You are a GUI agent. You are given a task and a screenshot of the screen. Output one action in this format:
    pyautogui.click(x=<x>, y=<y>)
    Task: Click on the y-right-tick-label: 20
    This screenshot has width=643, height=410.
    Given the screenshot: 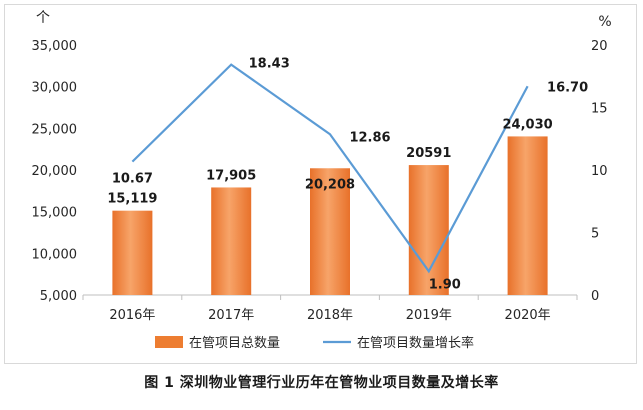 What is the action you would take?
    pyautogui.click(x=599, y=46)
    